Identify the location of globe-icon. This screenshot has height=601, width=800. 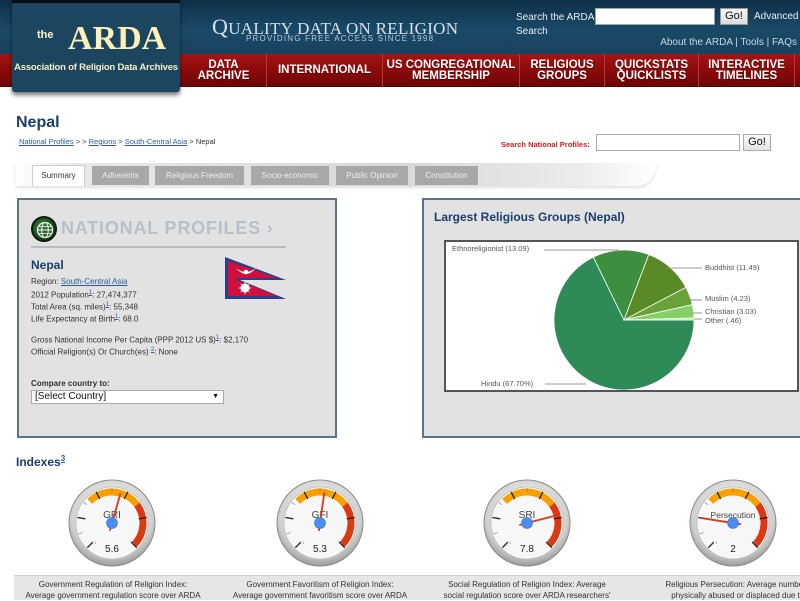
(44, 229).